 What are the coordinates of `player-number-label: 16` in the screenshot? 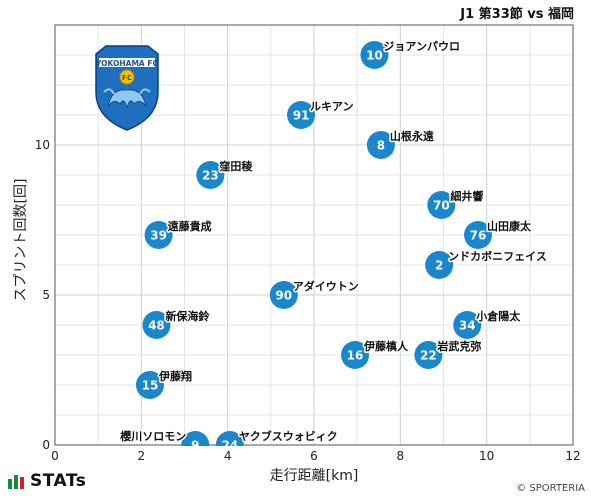 It's located at (355, 356).